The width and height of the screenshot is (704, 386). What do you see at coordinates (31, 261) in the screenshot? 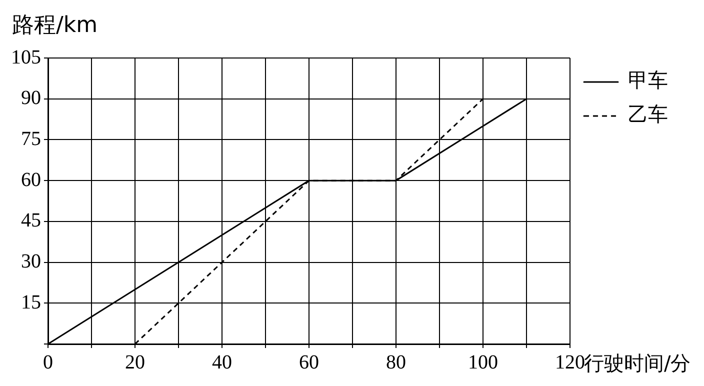
I see `y-tick-label: 30` at bounding box center [31, 261].